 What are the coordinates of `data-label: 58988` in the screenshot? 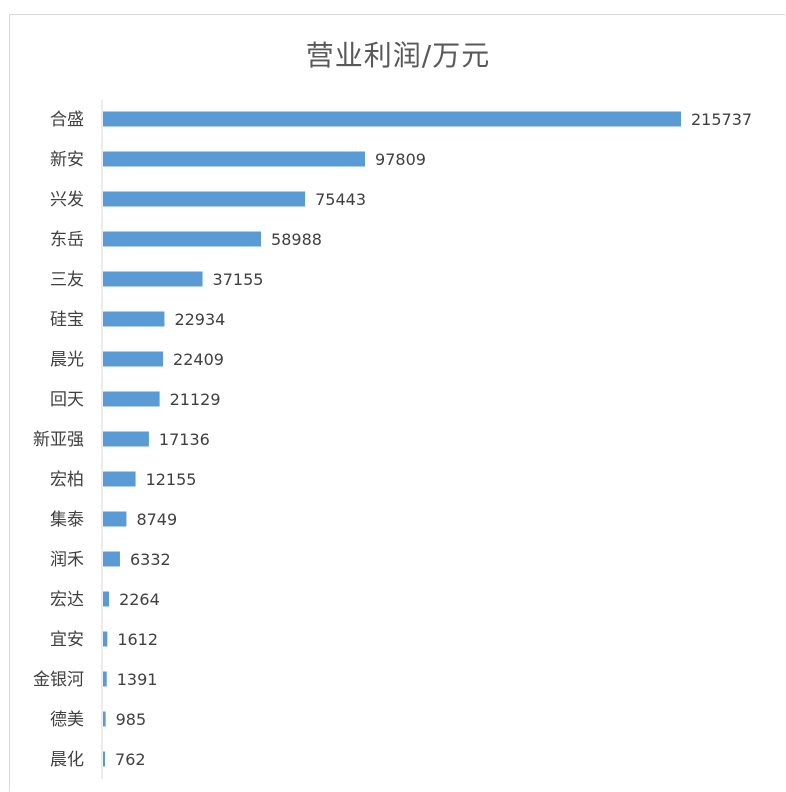 It's located at (296, 239).